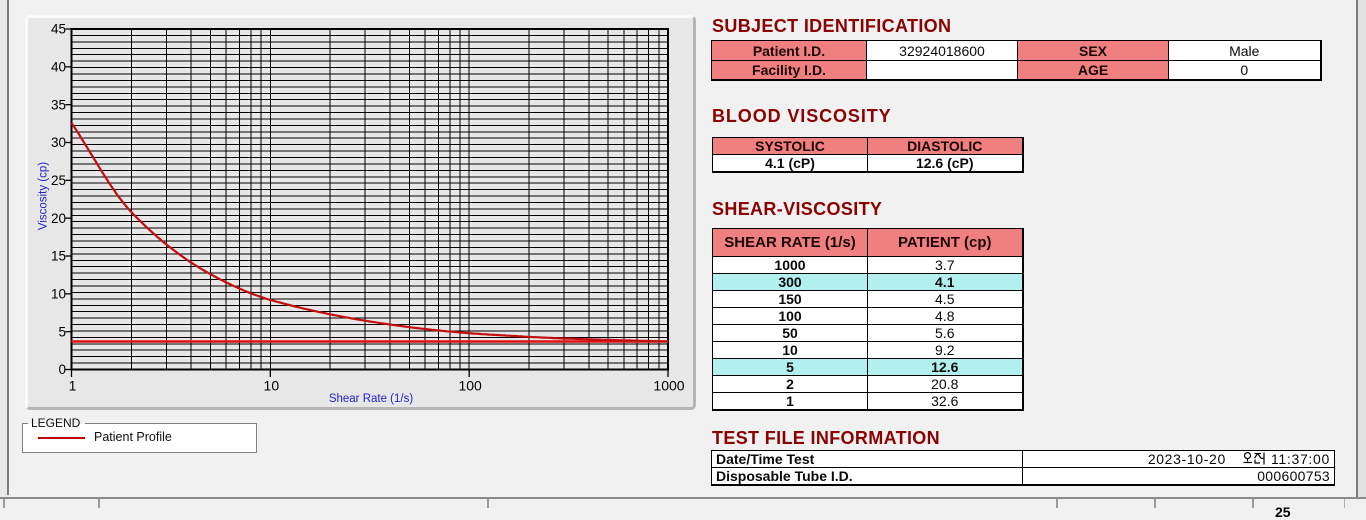 This screenshot has width=1366, height=520. I want to click on svg-text: 40, so click(58, 66).